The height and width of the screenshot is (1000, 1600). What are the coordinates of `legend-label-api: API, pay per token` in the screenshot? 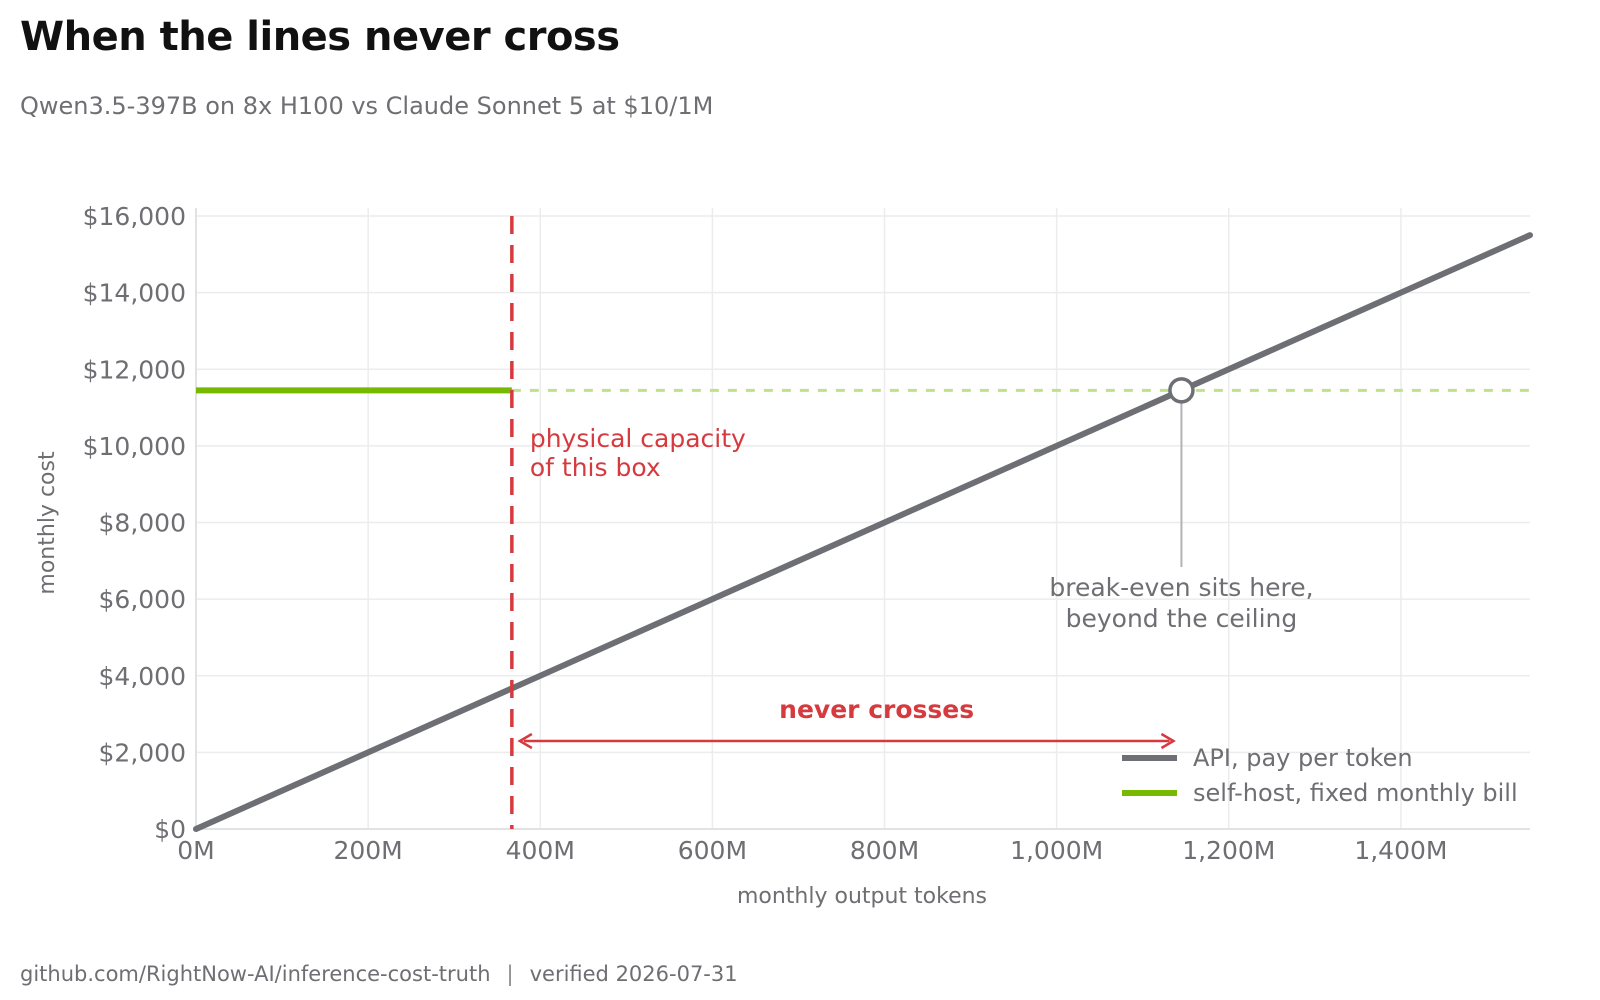 It's located at (1303, 758).